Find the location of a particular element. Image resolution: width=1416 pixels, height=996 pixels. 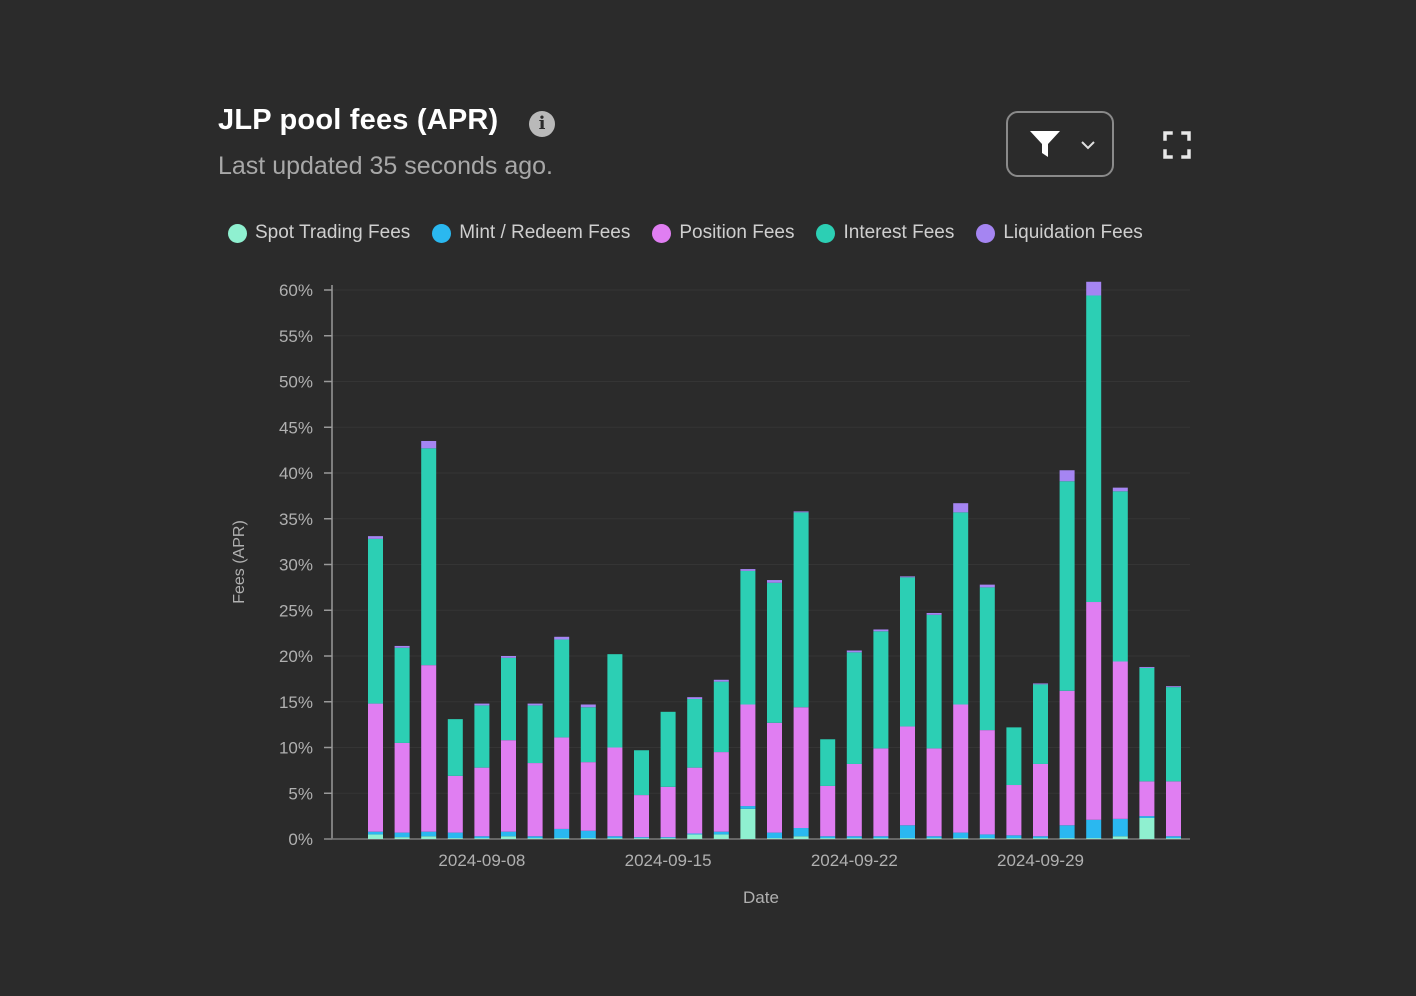

chart-title: JLP pool fees (APR) is located at coordinates (358, 120).